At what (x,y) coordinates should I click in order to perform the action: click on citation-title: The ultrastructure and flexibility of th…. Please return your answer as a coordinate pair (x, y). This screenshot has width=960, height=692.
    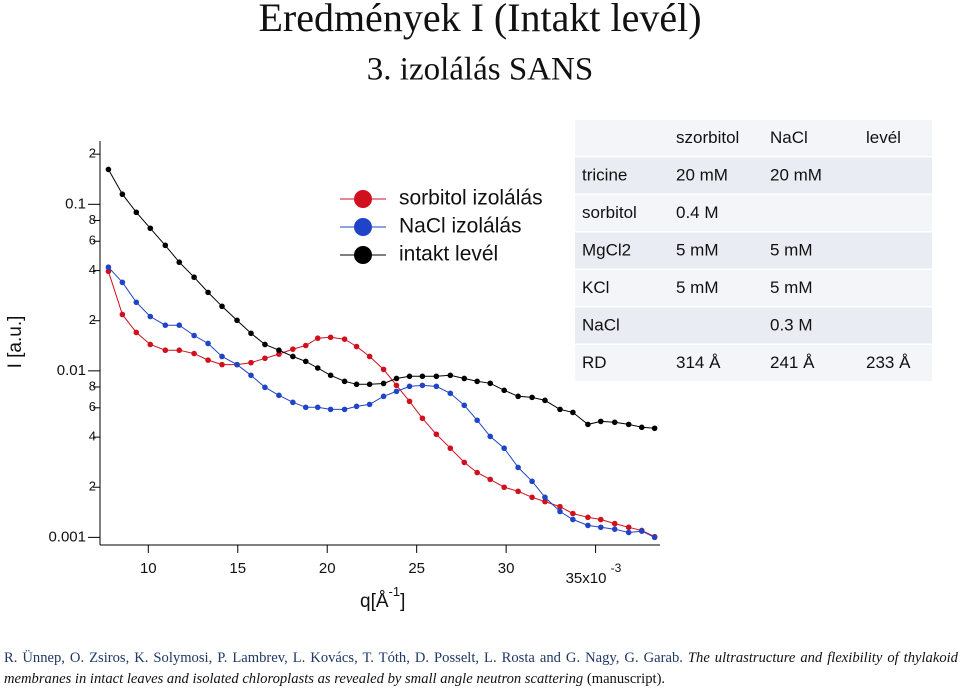
    Looking at the image, I should click on (481, 668).